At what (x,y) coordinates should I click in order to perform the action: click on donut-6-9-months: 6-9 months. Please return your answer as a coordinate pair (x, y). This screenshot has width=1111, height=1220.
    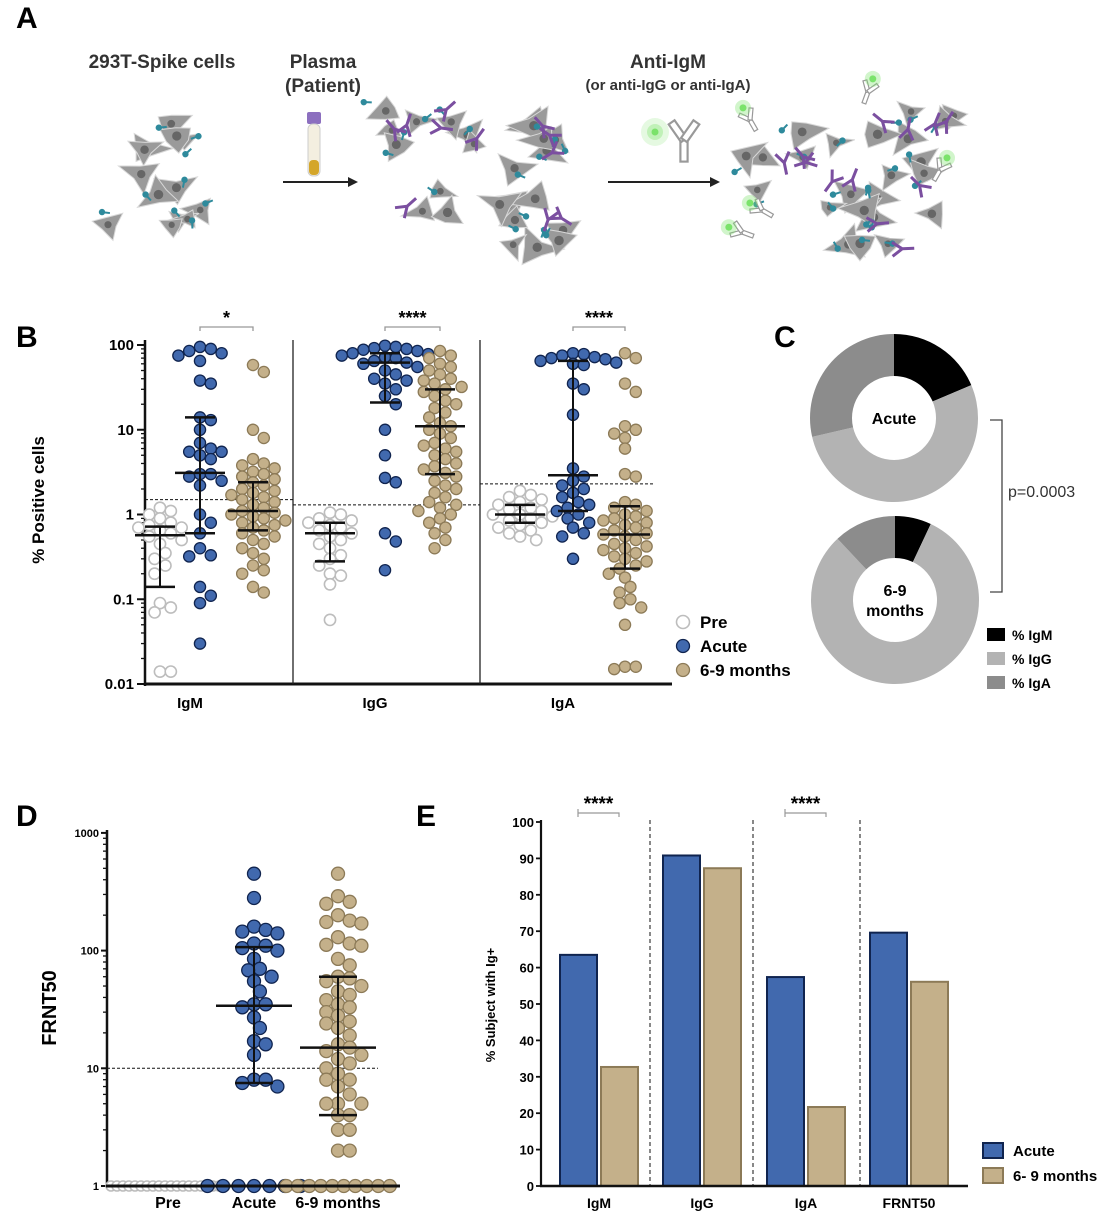
    Looking at the image, I should click on (895, 600).